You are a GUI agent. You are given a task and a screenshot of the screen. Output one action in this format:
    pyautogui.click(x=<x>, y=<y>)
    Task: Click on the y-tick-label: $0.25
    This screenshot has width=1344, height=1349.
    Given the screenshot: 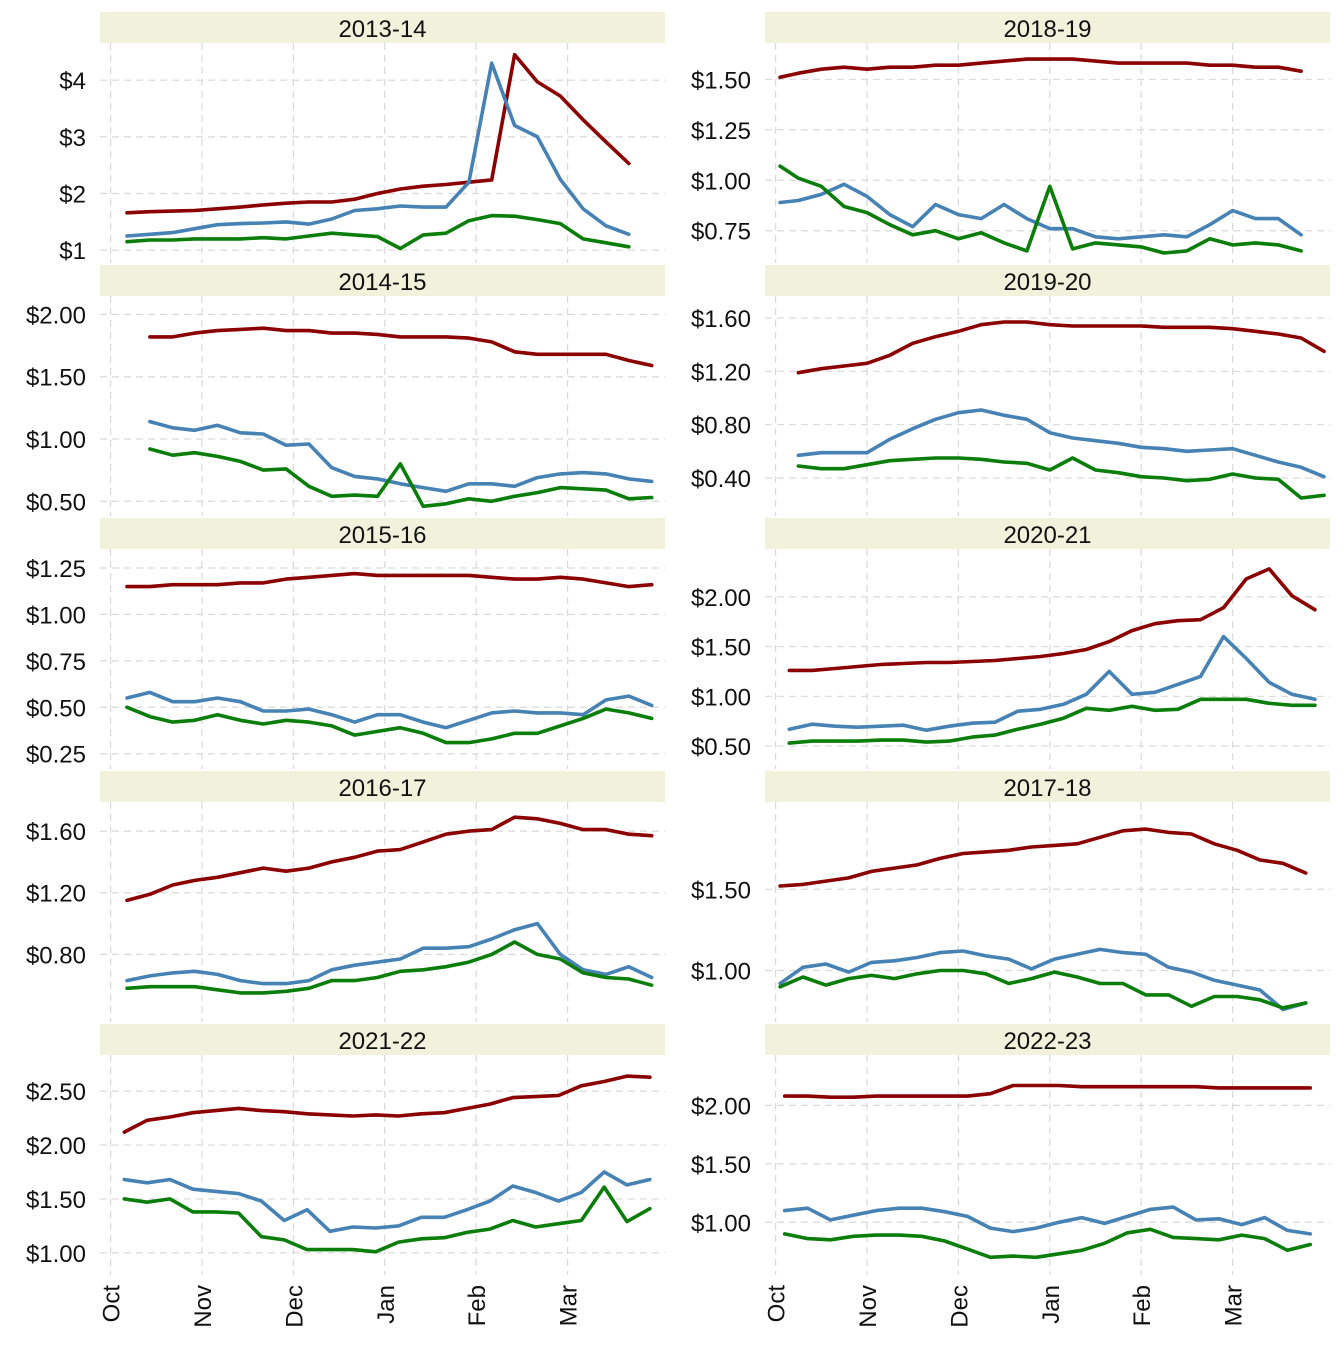 What is the action you would take?
    pyautogui.click(x=56, y=755)
    